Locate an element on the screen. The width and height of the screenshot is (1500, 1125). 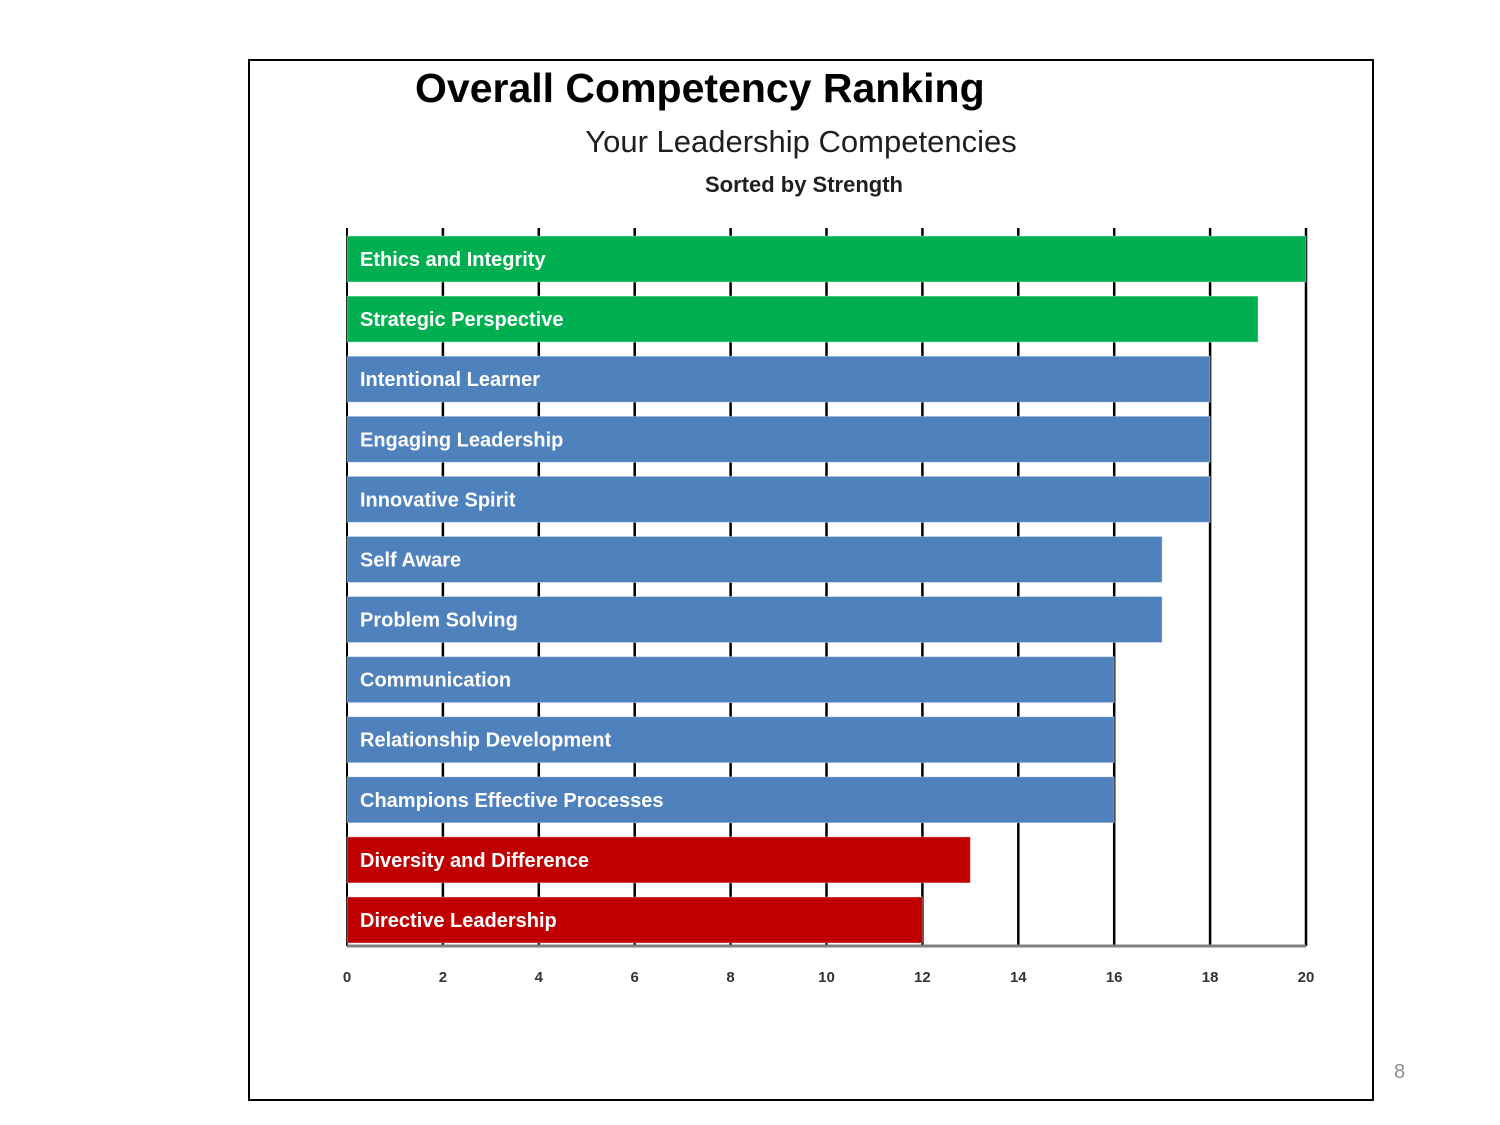
bar-label: Ethics and Integrity is located at coordinates (453, 260).